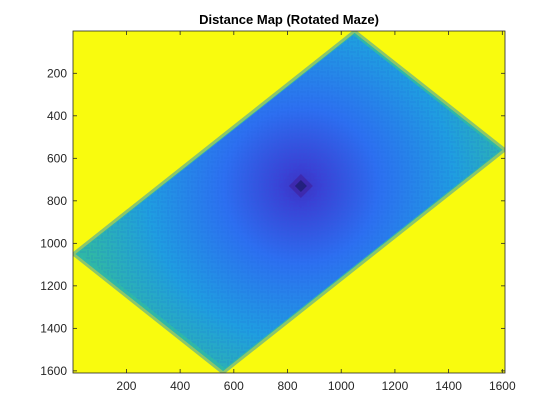 The image size is (560, 420). Describe the element at coordinates (57, 116) in the screenshot. I see `y-tick-label: 400` at that location.